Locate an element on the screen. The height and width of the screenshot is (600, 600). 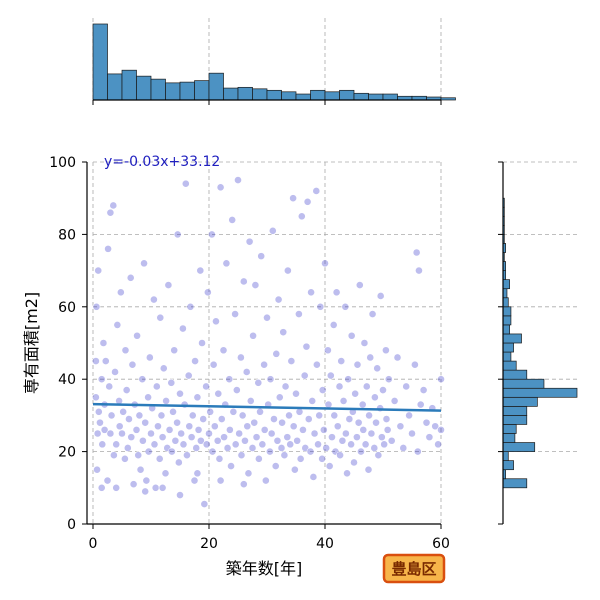
x-tick-label: 0 is located at coordinates (93, 544).